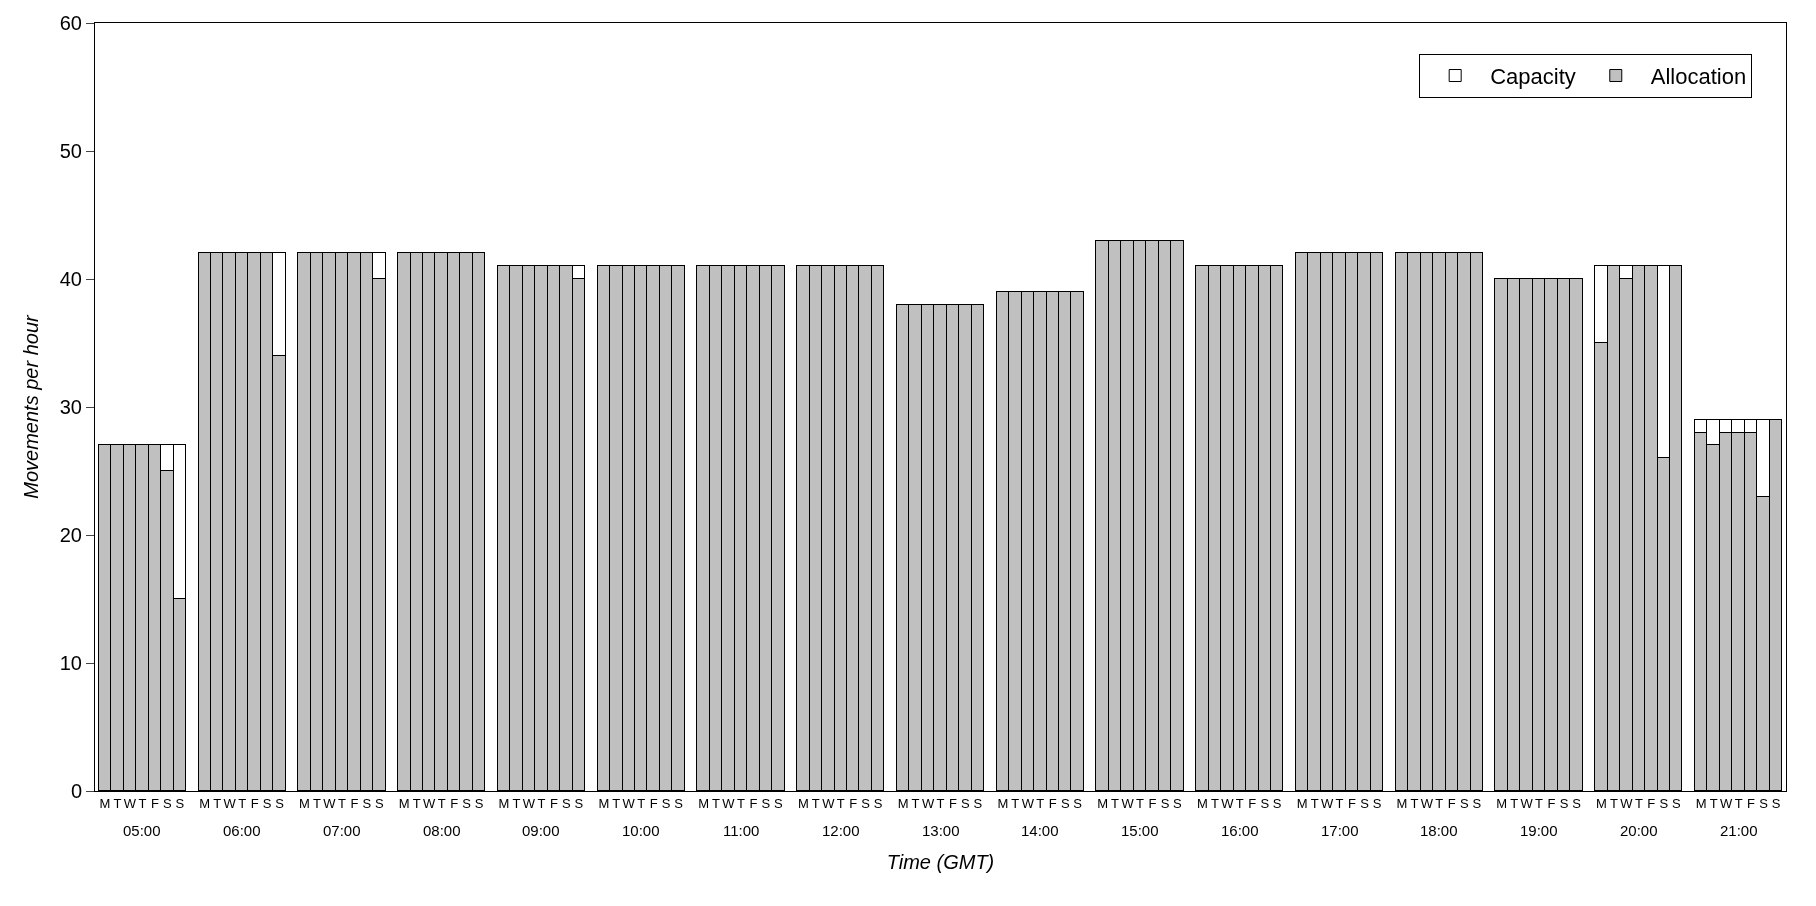 This screenshot has width=1816, height=906. Describe the element at coordinates (941, 830) in the screenshot. I see `text: 13:00` at that location.